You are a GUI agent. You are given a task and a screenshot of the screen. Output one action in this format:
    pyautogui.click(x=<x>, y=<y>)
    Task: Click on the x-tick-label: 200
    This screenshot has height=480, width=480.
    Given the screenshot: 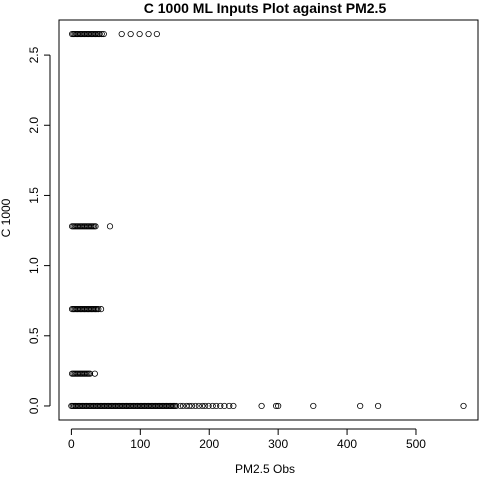 What is the action you would take?
    pyautogui.click(x=209, y=444)
    